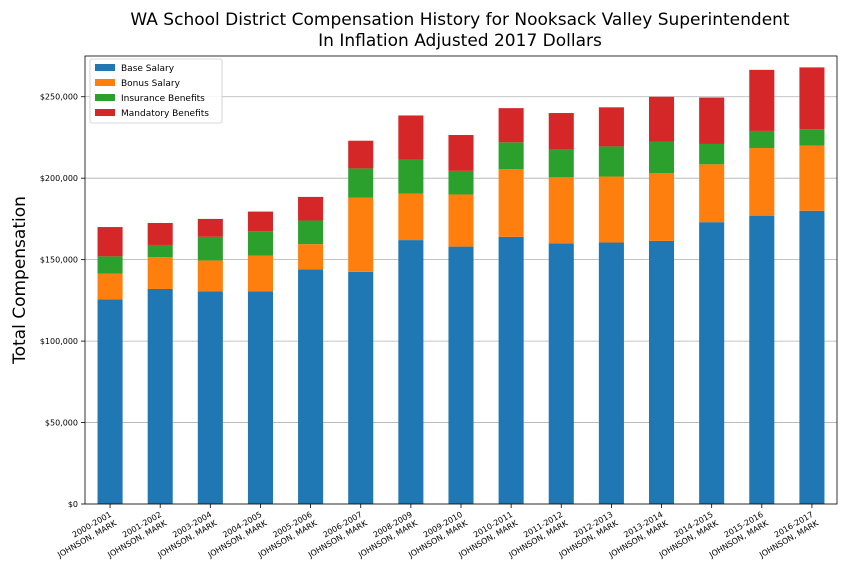 Image resolution: width=864 pixels, height=576 pixels. What do you see at coordinates (59, 341) in the screenshot?
I see `y-tick-label: $100,000` at bounding box center [59, 341].